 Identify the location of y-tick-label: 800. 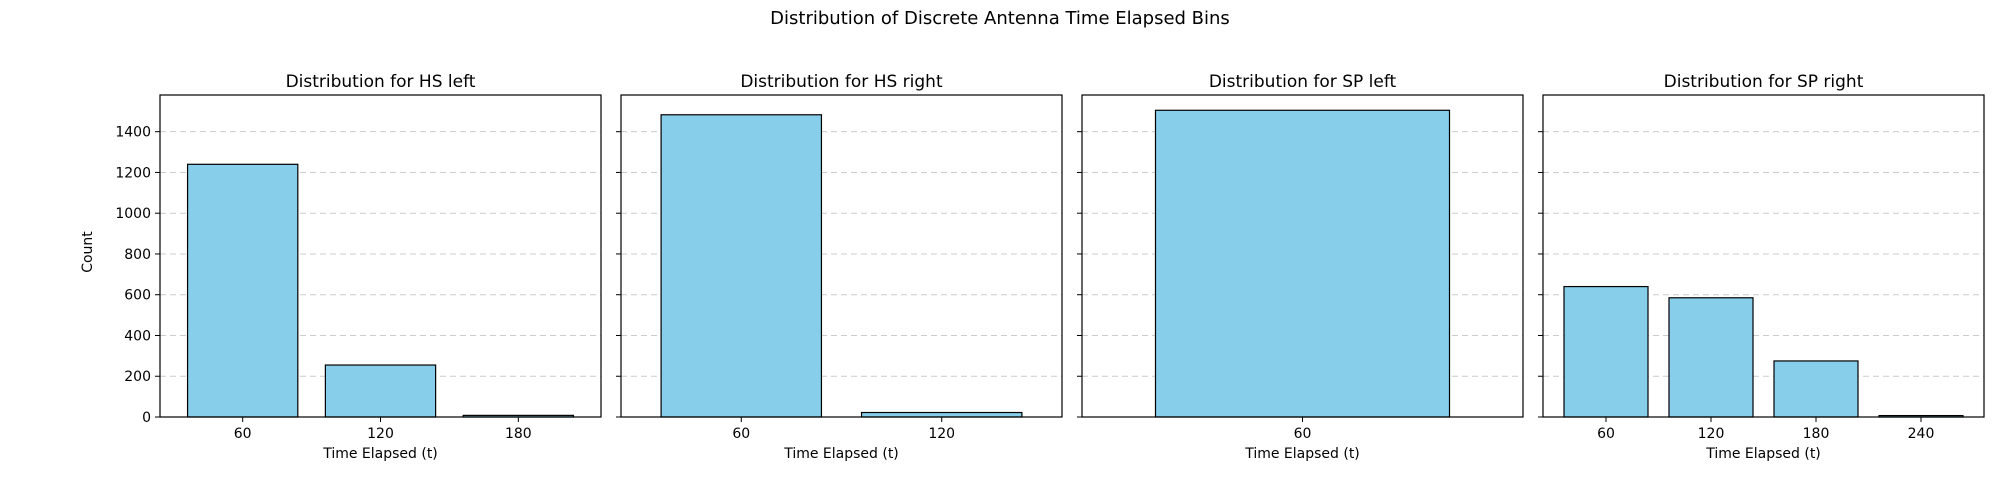
(137, 255).